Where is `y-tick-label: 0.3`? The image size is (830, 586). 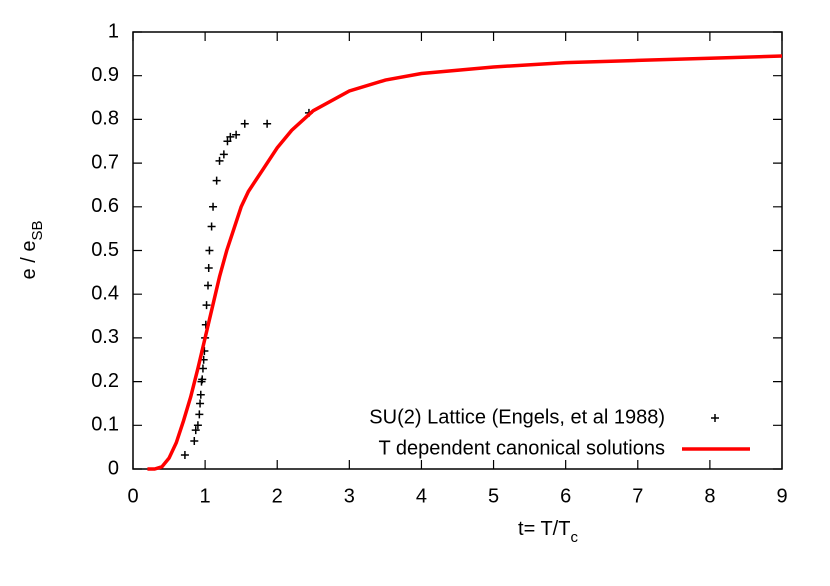 y-tick-label: 0.3 is located at coordinates (105, 337).